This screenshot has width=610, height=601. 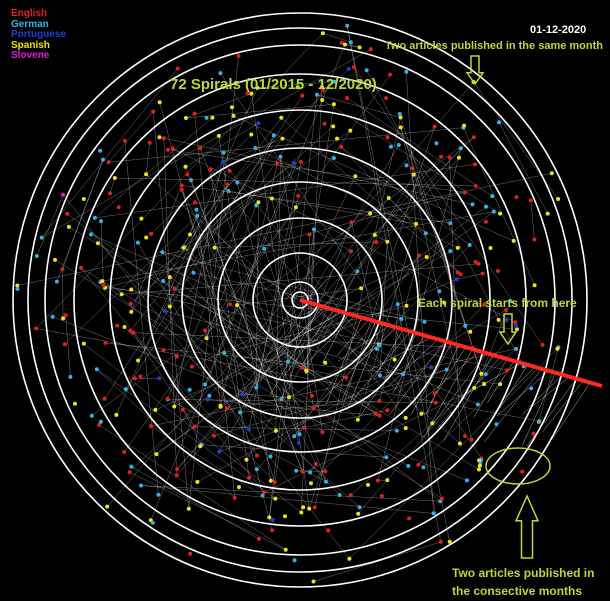 What do you see at coordinates (273, 84) in the screenshot?
I see `diagram-title: 72 Spirals (01/2015 - 12/2020)` at bounding box center [273, 84].